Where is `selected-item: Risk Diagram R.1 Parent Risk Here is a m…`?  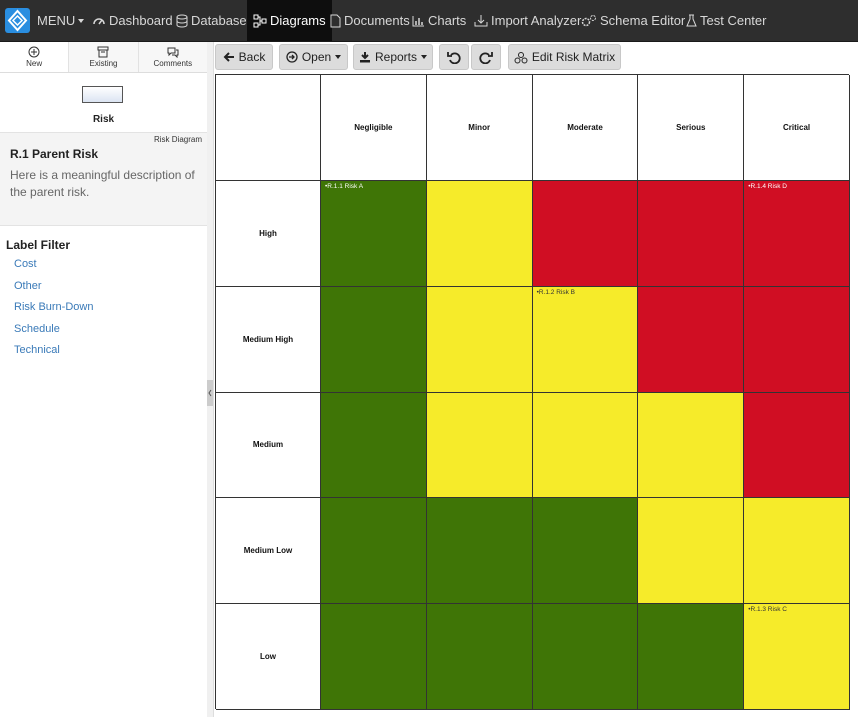
selected-item: Risk Diagram R.1 Parent Risk Here is a m… is located at coordinates (103, 179).